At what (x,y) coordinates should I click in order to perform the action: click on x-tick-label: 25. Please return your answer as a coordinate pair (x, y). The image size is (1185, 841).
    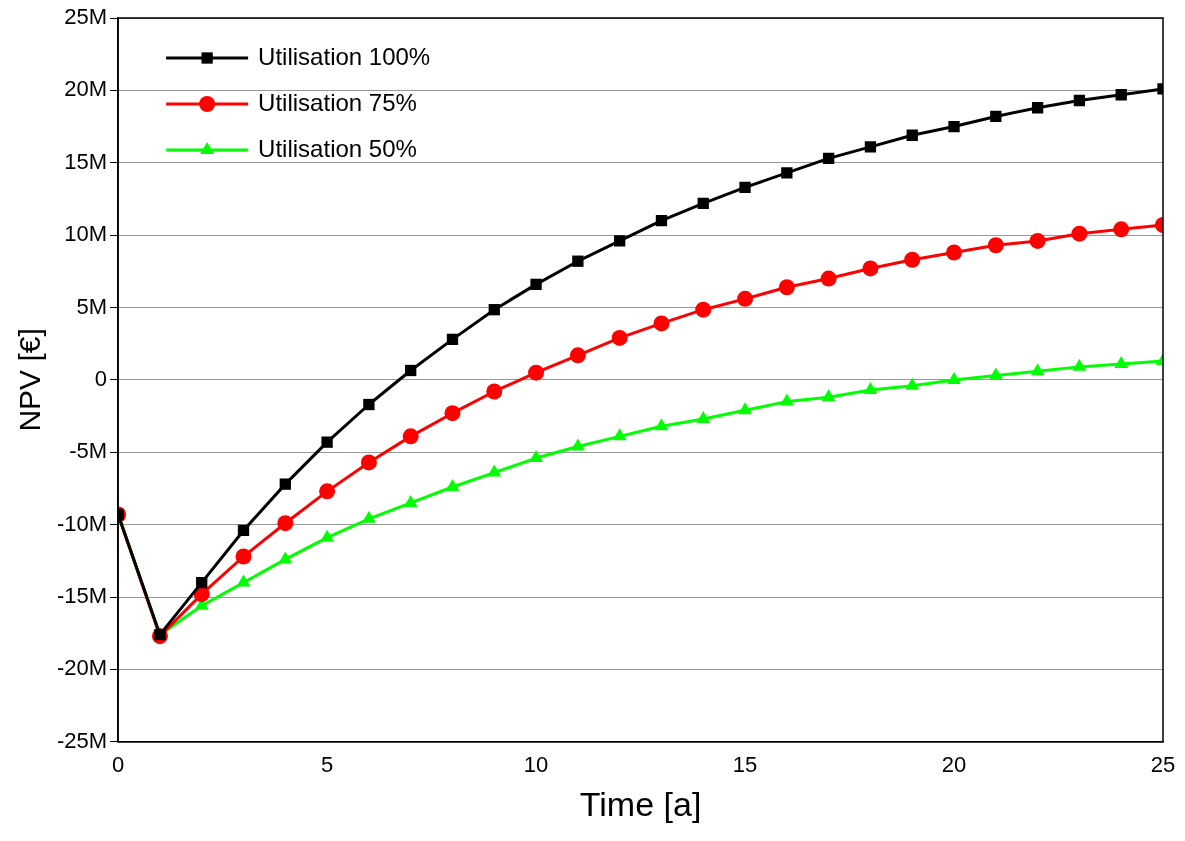
    Looking at the image, I should click on (1163, 765).